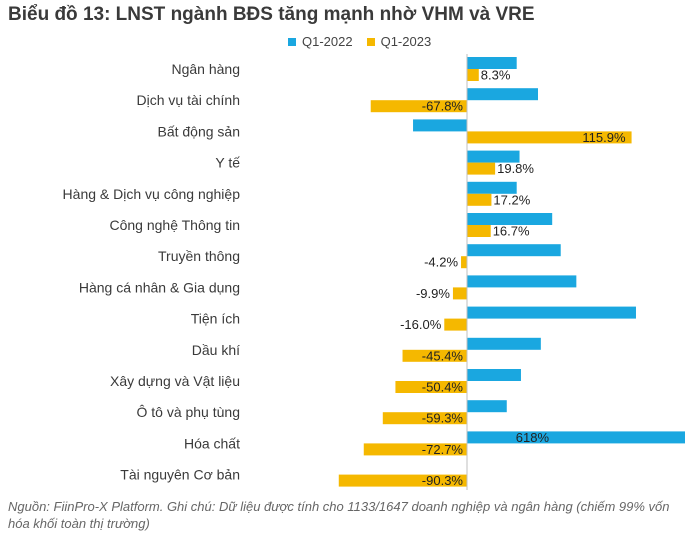  What do you see at coordinates (441, 262) in the screenshot?
I see `data-label: -4.2%` at bounding box center [441, 262].